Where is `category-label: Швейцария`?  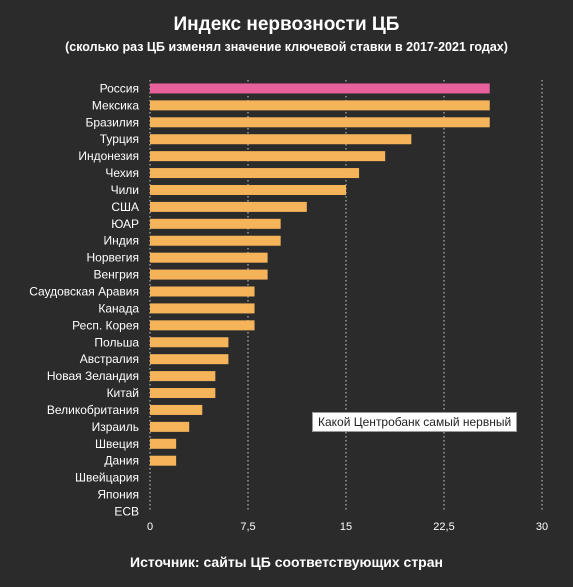
category-label: Швейцария is located at coordinates (107, 478).